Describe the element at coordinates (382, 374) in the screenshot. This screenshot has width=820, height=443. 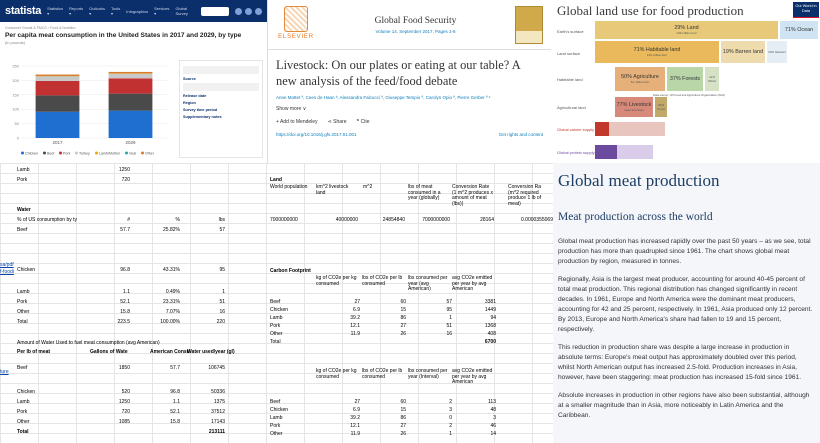
I see `carbon2-header: lbs of CO2e per lb consumed` at that location.